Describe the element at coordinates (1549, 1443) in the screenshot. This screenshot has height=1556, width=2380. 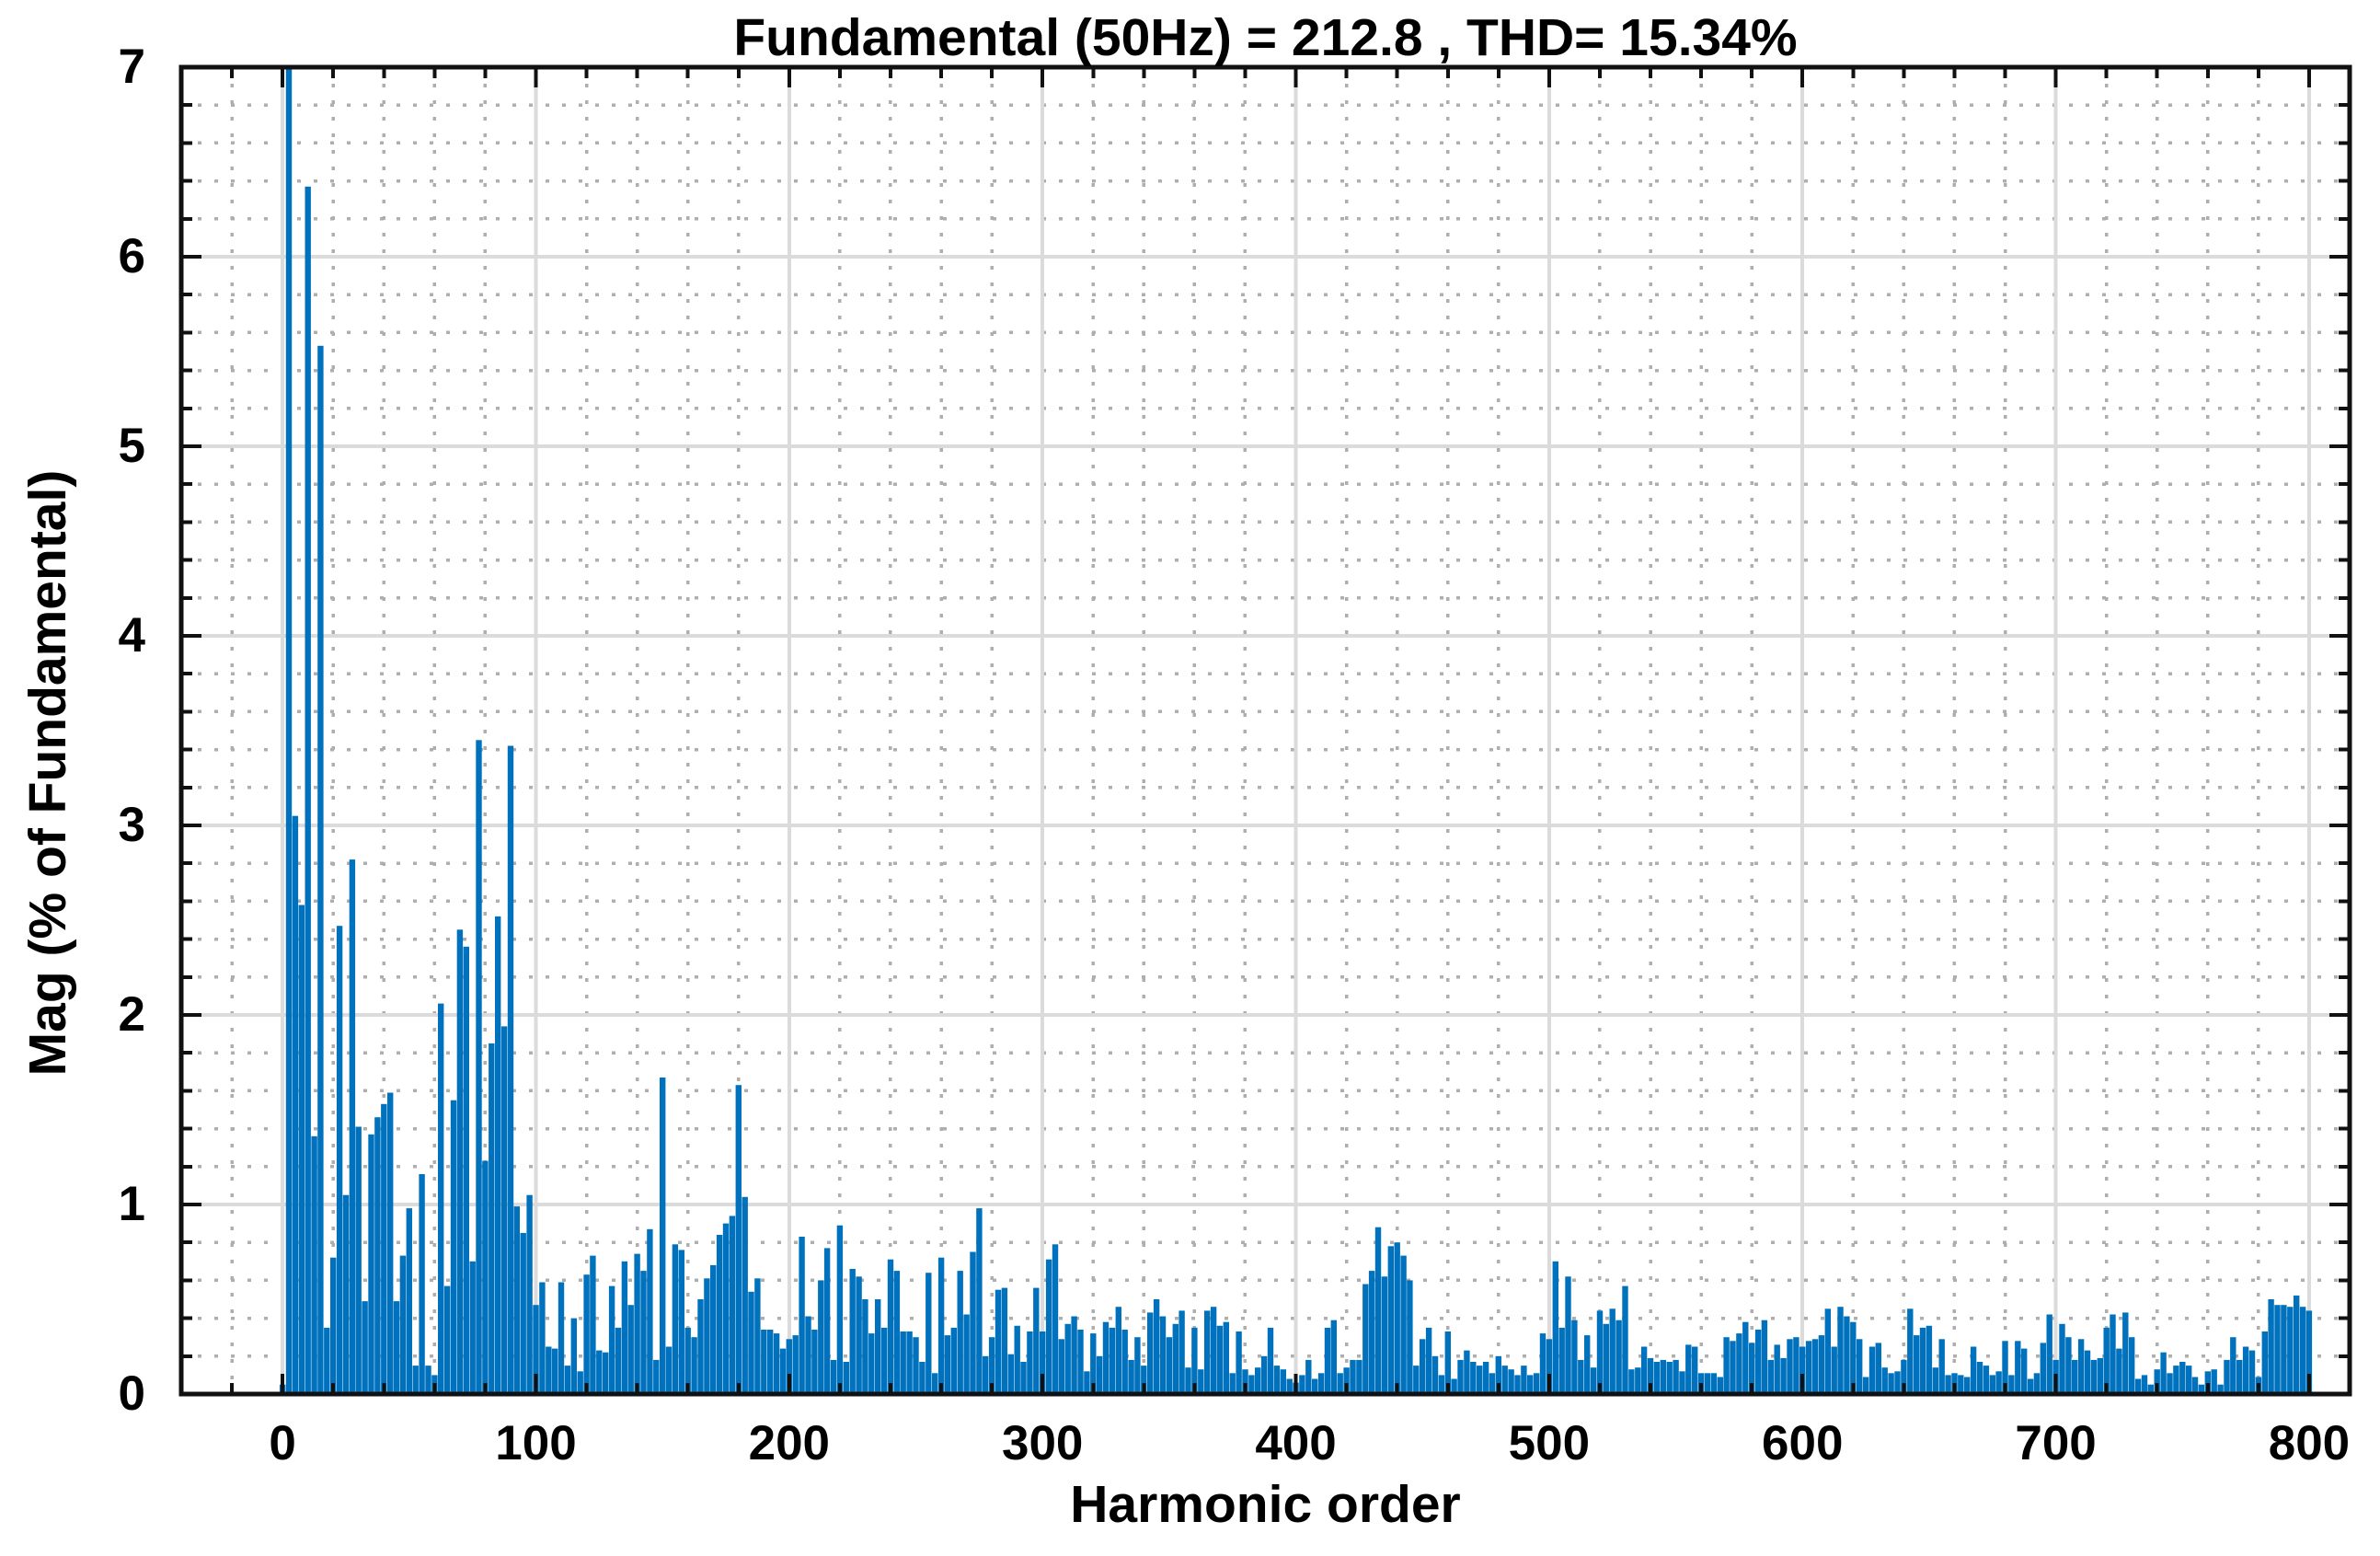
I see `x-tick-label: 500` at that location.